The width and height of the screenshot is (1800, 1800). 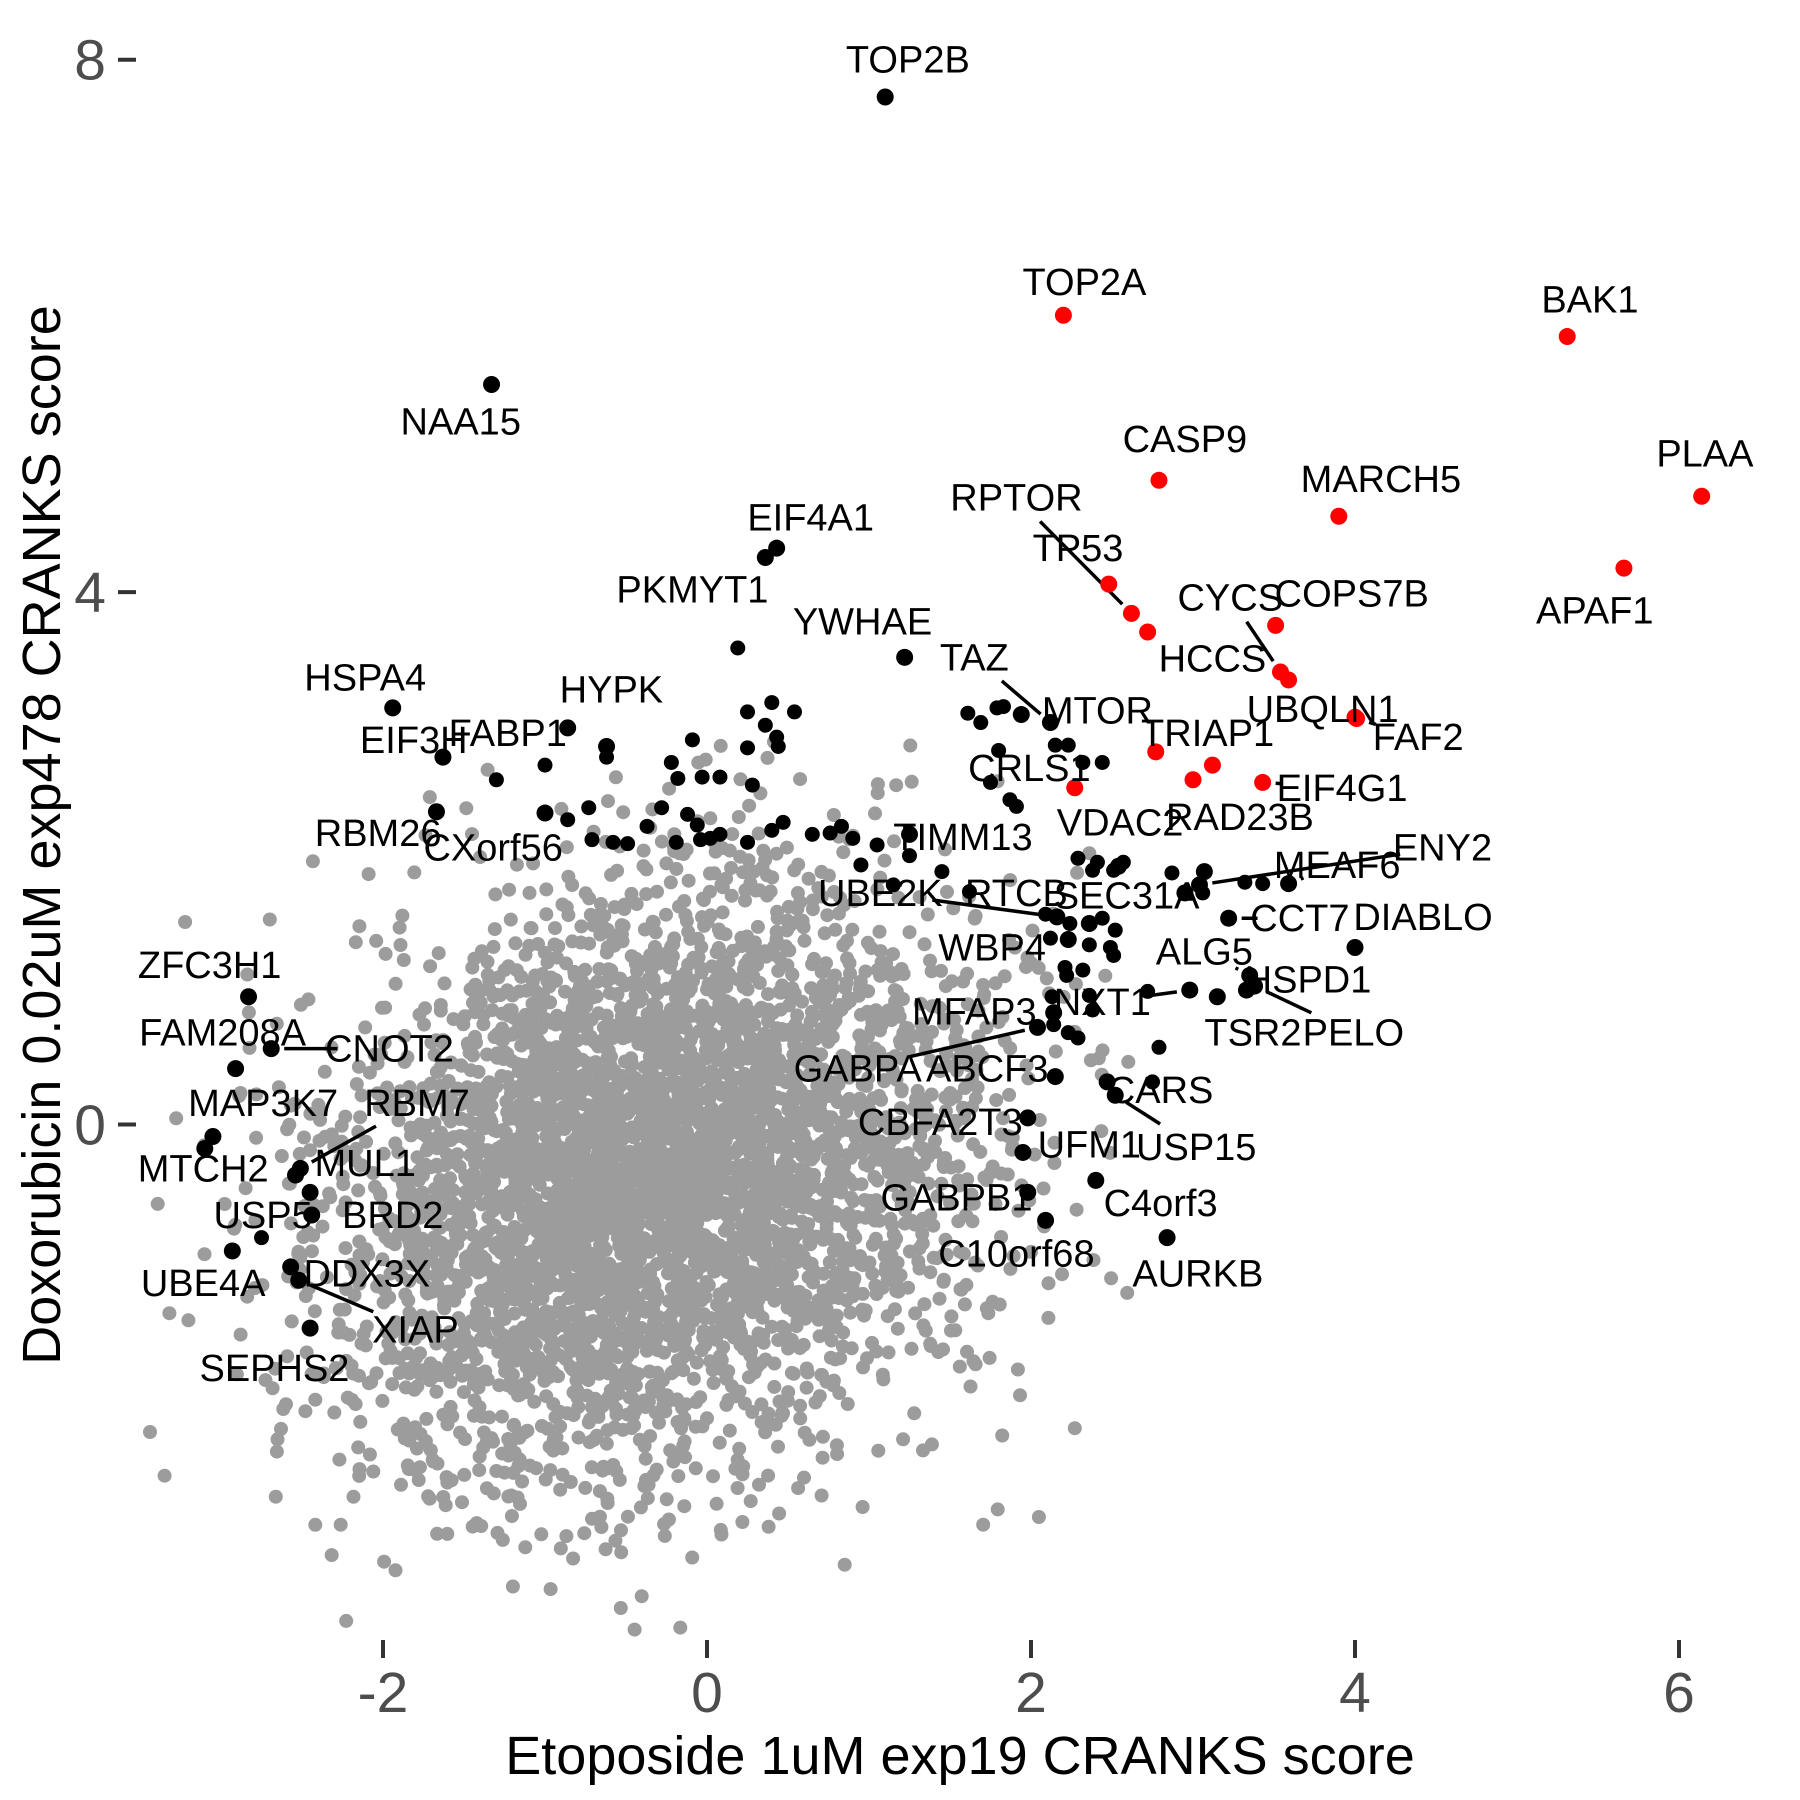 I want to click on gene-label: WBP4, so click(x=992, y=948).